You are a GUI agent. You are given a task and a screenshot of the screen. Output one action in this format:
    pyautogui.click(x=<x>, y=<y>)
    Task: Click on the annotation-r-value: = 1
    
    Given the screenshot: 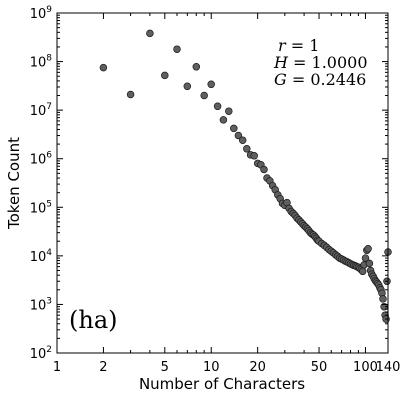 What is the action you would take?
    pyautogui.click(x=303, y=45)
    